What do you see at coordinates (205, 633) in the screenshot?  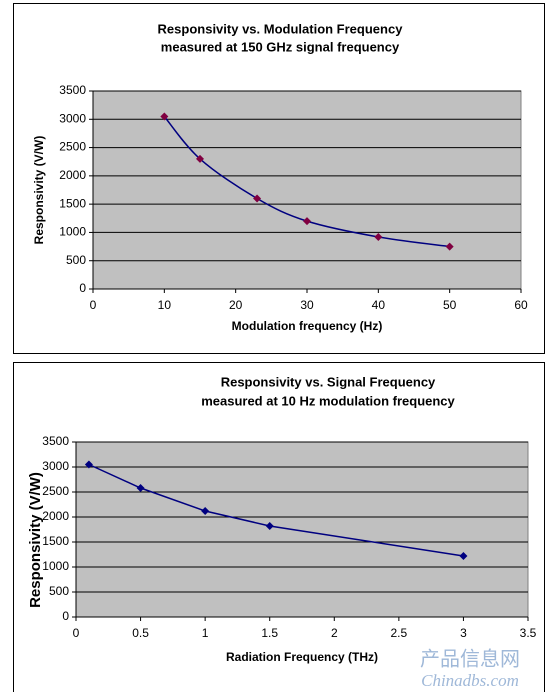 I see `x-tick-label: 1` at bounding box center [205, 633].